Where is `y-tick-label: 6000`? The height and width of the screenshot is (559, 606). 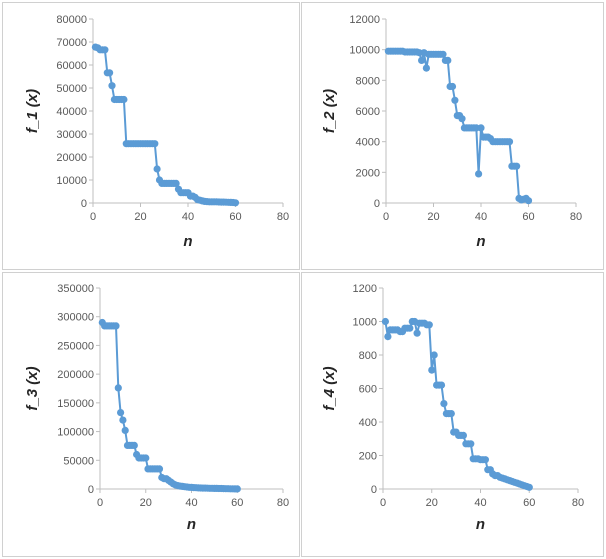 y-tick-label: 6000 is located at coordinates (368, 112).